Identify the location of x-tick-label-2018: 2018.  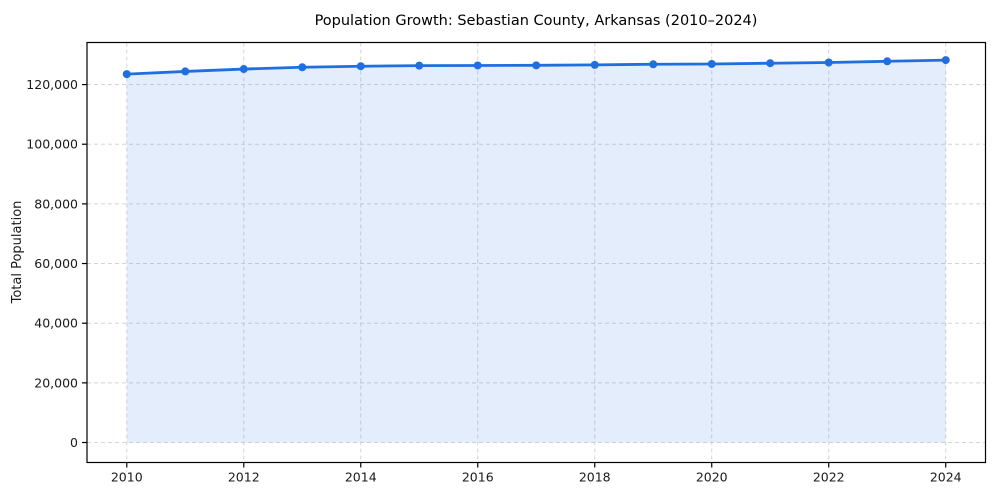
(595, 477).